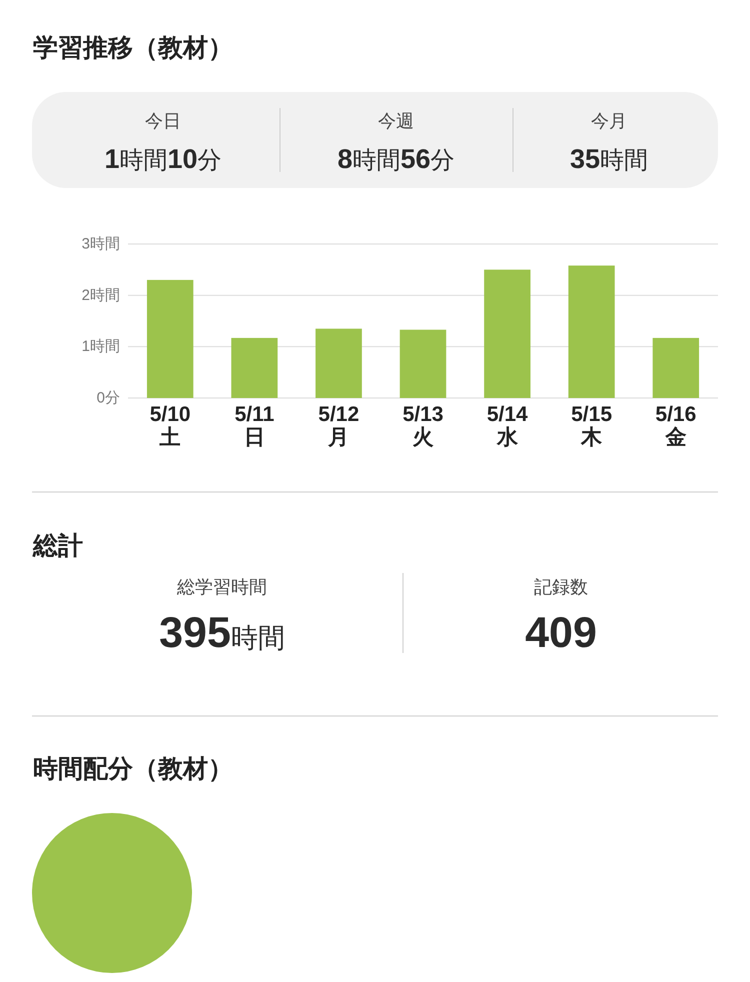 This screenshot has width=750, height=982. Describe the element at coordinates (163, 159) in the screenshot. I see `text: 1時間10分` at that location.